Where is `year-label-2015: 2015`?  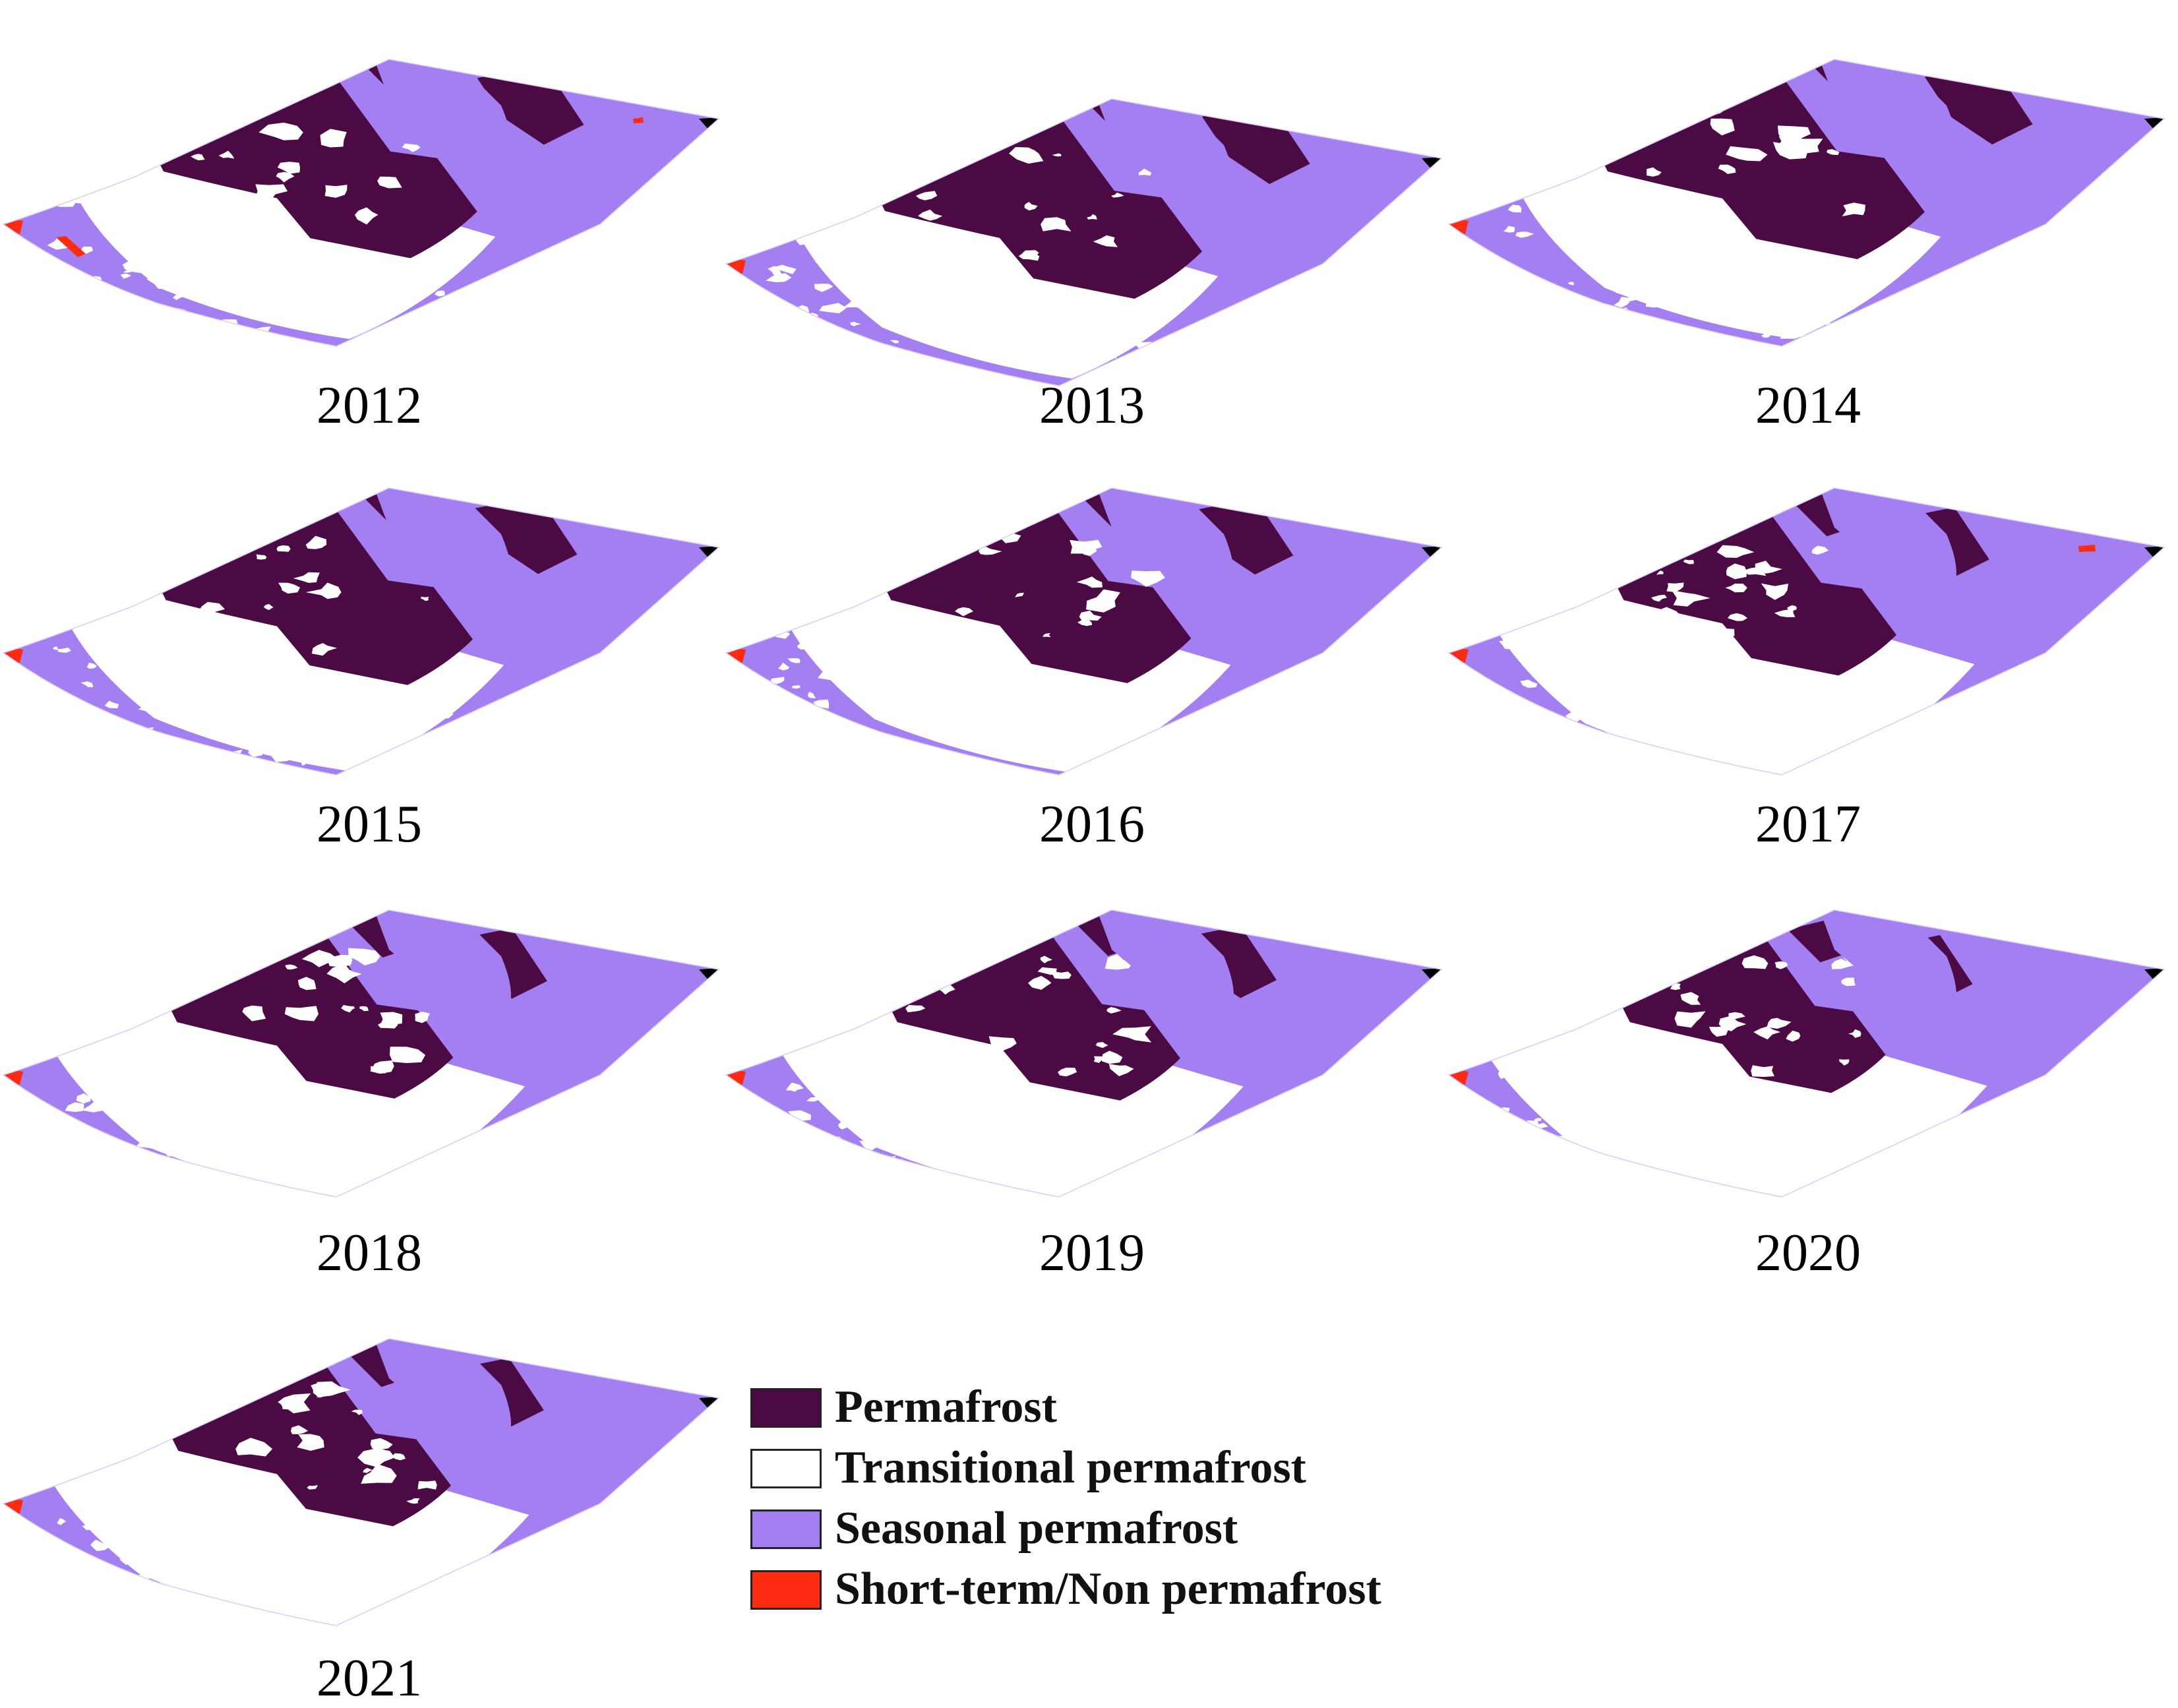
year-label-2015: 2015 is located at coordinates (369, 824).